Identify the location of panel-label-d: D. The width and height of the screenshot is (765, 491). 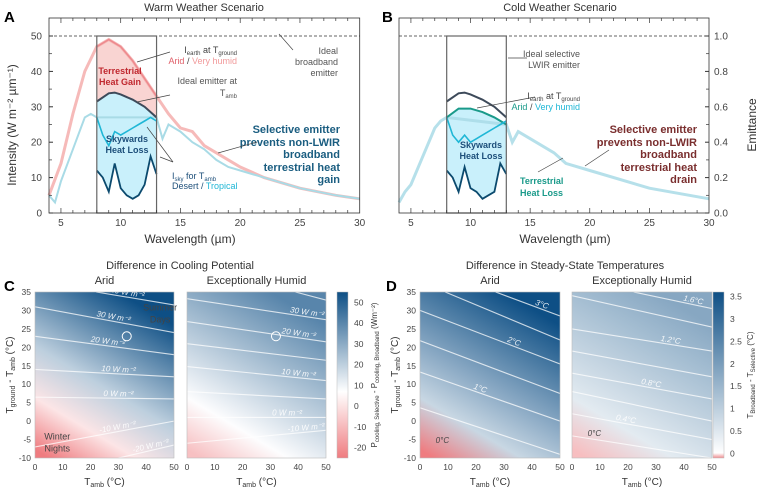
(391, 286).